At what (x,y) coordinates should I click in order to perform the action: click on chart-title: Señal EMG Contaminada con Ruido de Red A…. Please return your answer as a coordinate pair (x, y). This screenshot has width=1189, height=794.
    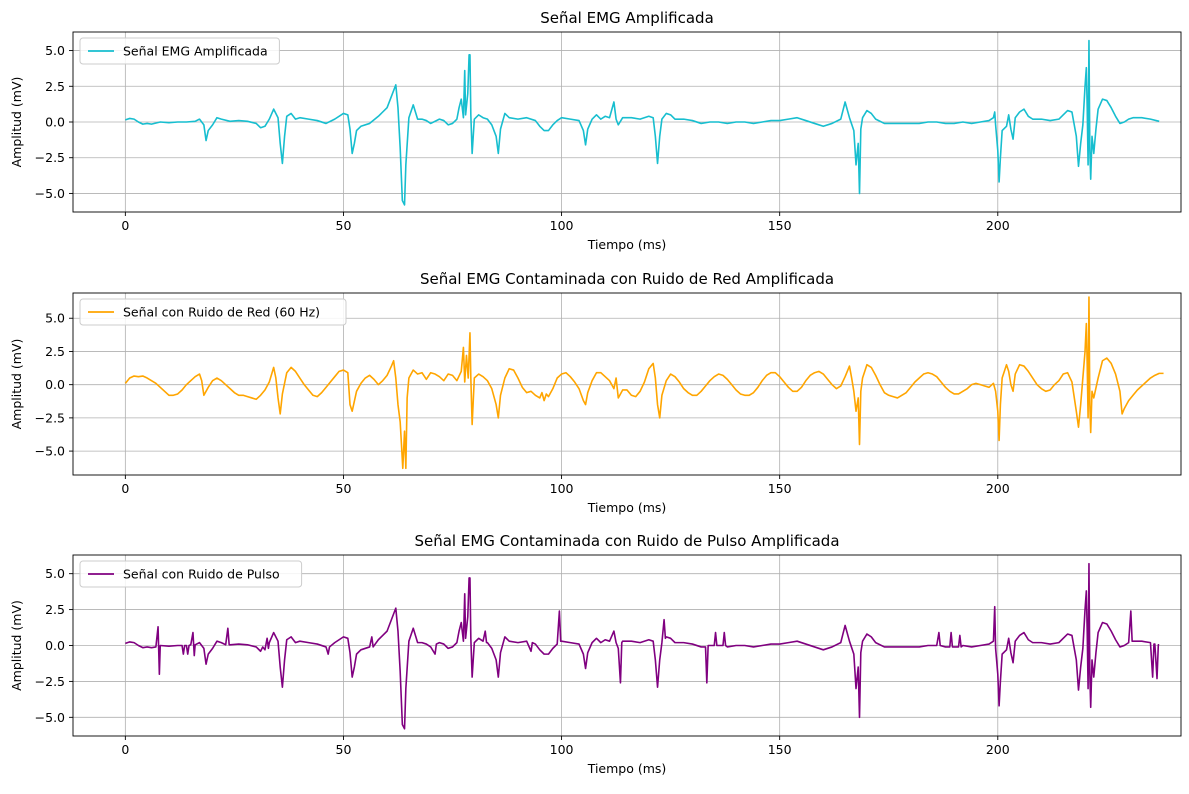
    Looking at the image, I should click on (627, 279).